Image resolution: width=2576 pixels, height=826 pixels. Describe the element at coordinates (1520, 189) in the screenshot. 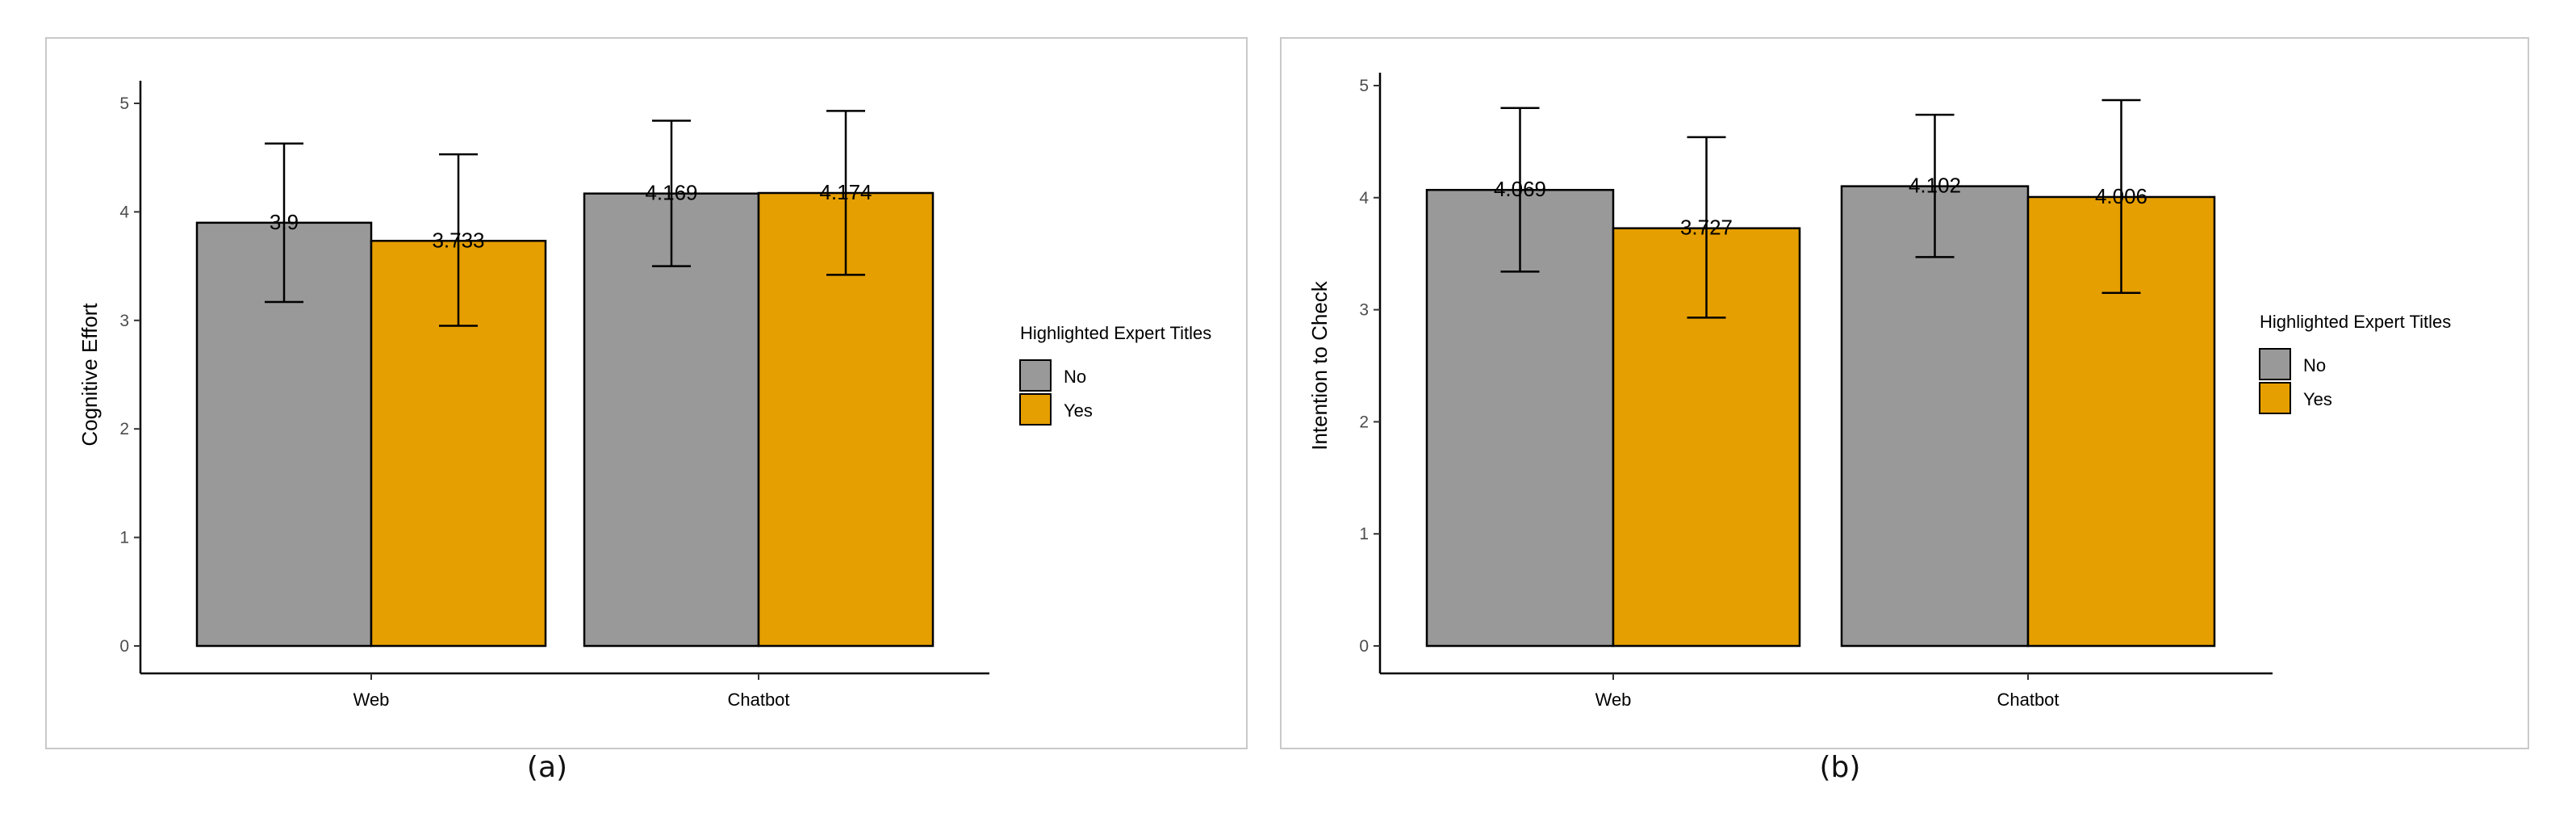

I see `data-label: 4.069` at that location.